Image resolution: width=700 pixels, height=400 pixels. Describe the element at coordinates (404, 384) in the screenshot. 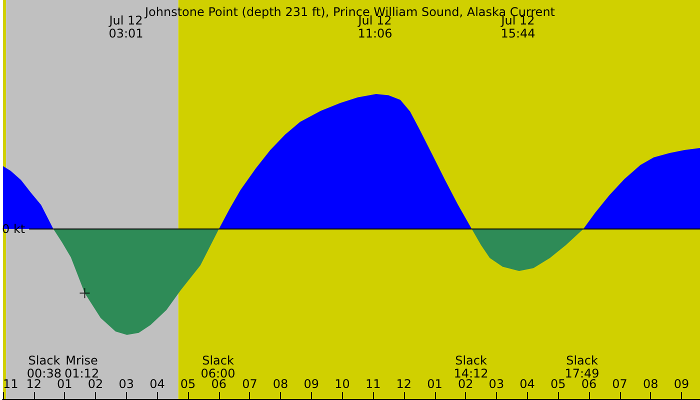

I see `x-tick-label: 12` at that location.